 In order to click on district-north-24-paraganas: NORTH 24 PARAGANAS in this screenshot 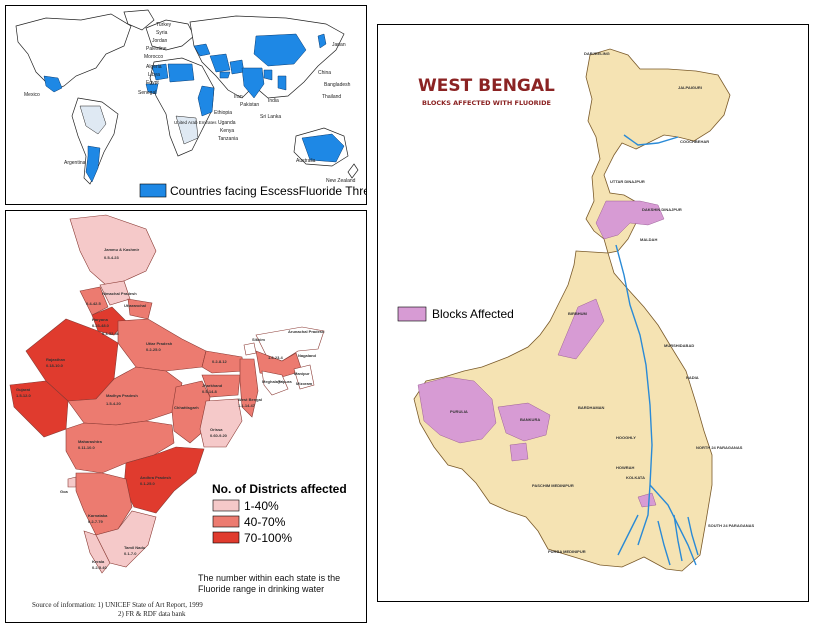, I will do `click(719, 447)`.